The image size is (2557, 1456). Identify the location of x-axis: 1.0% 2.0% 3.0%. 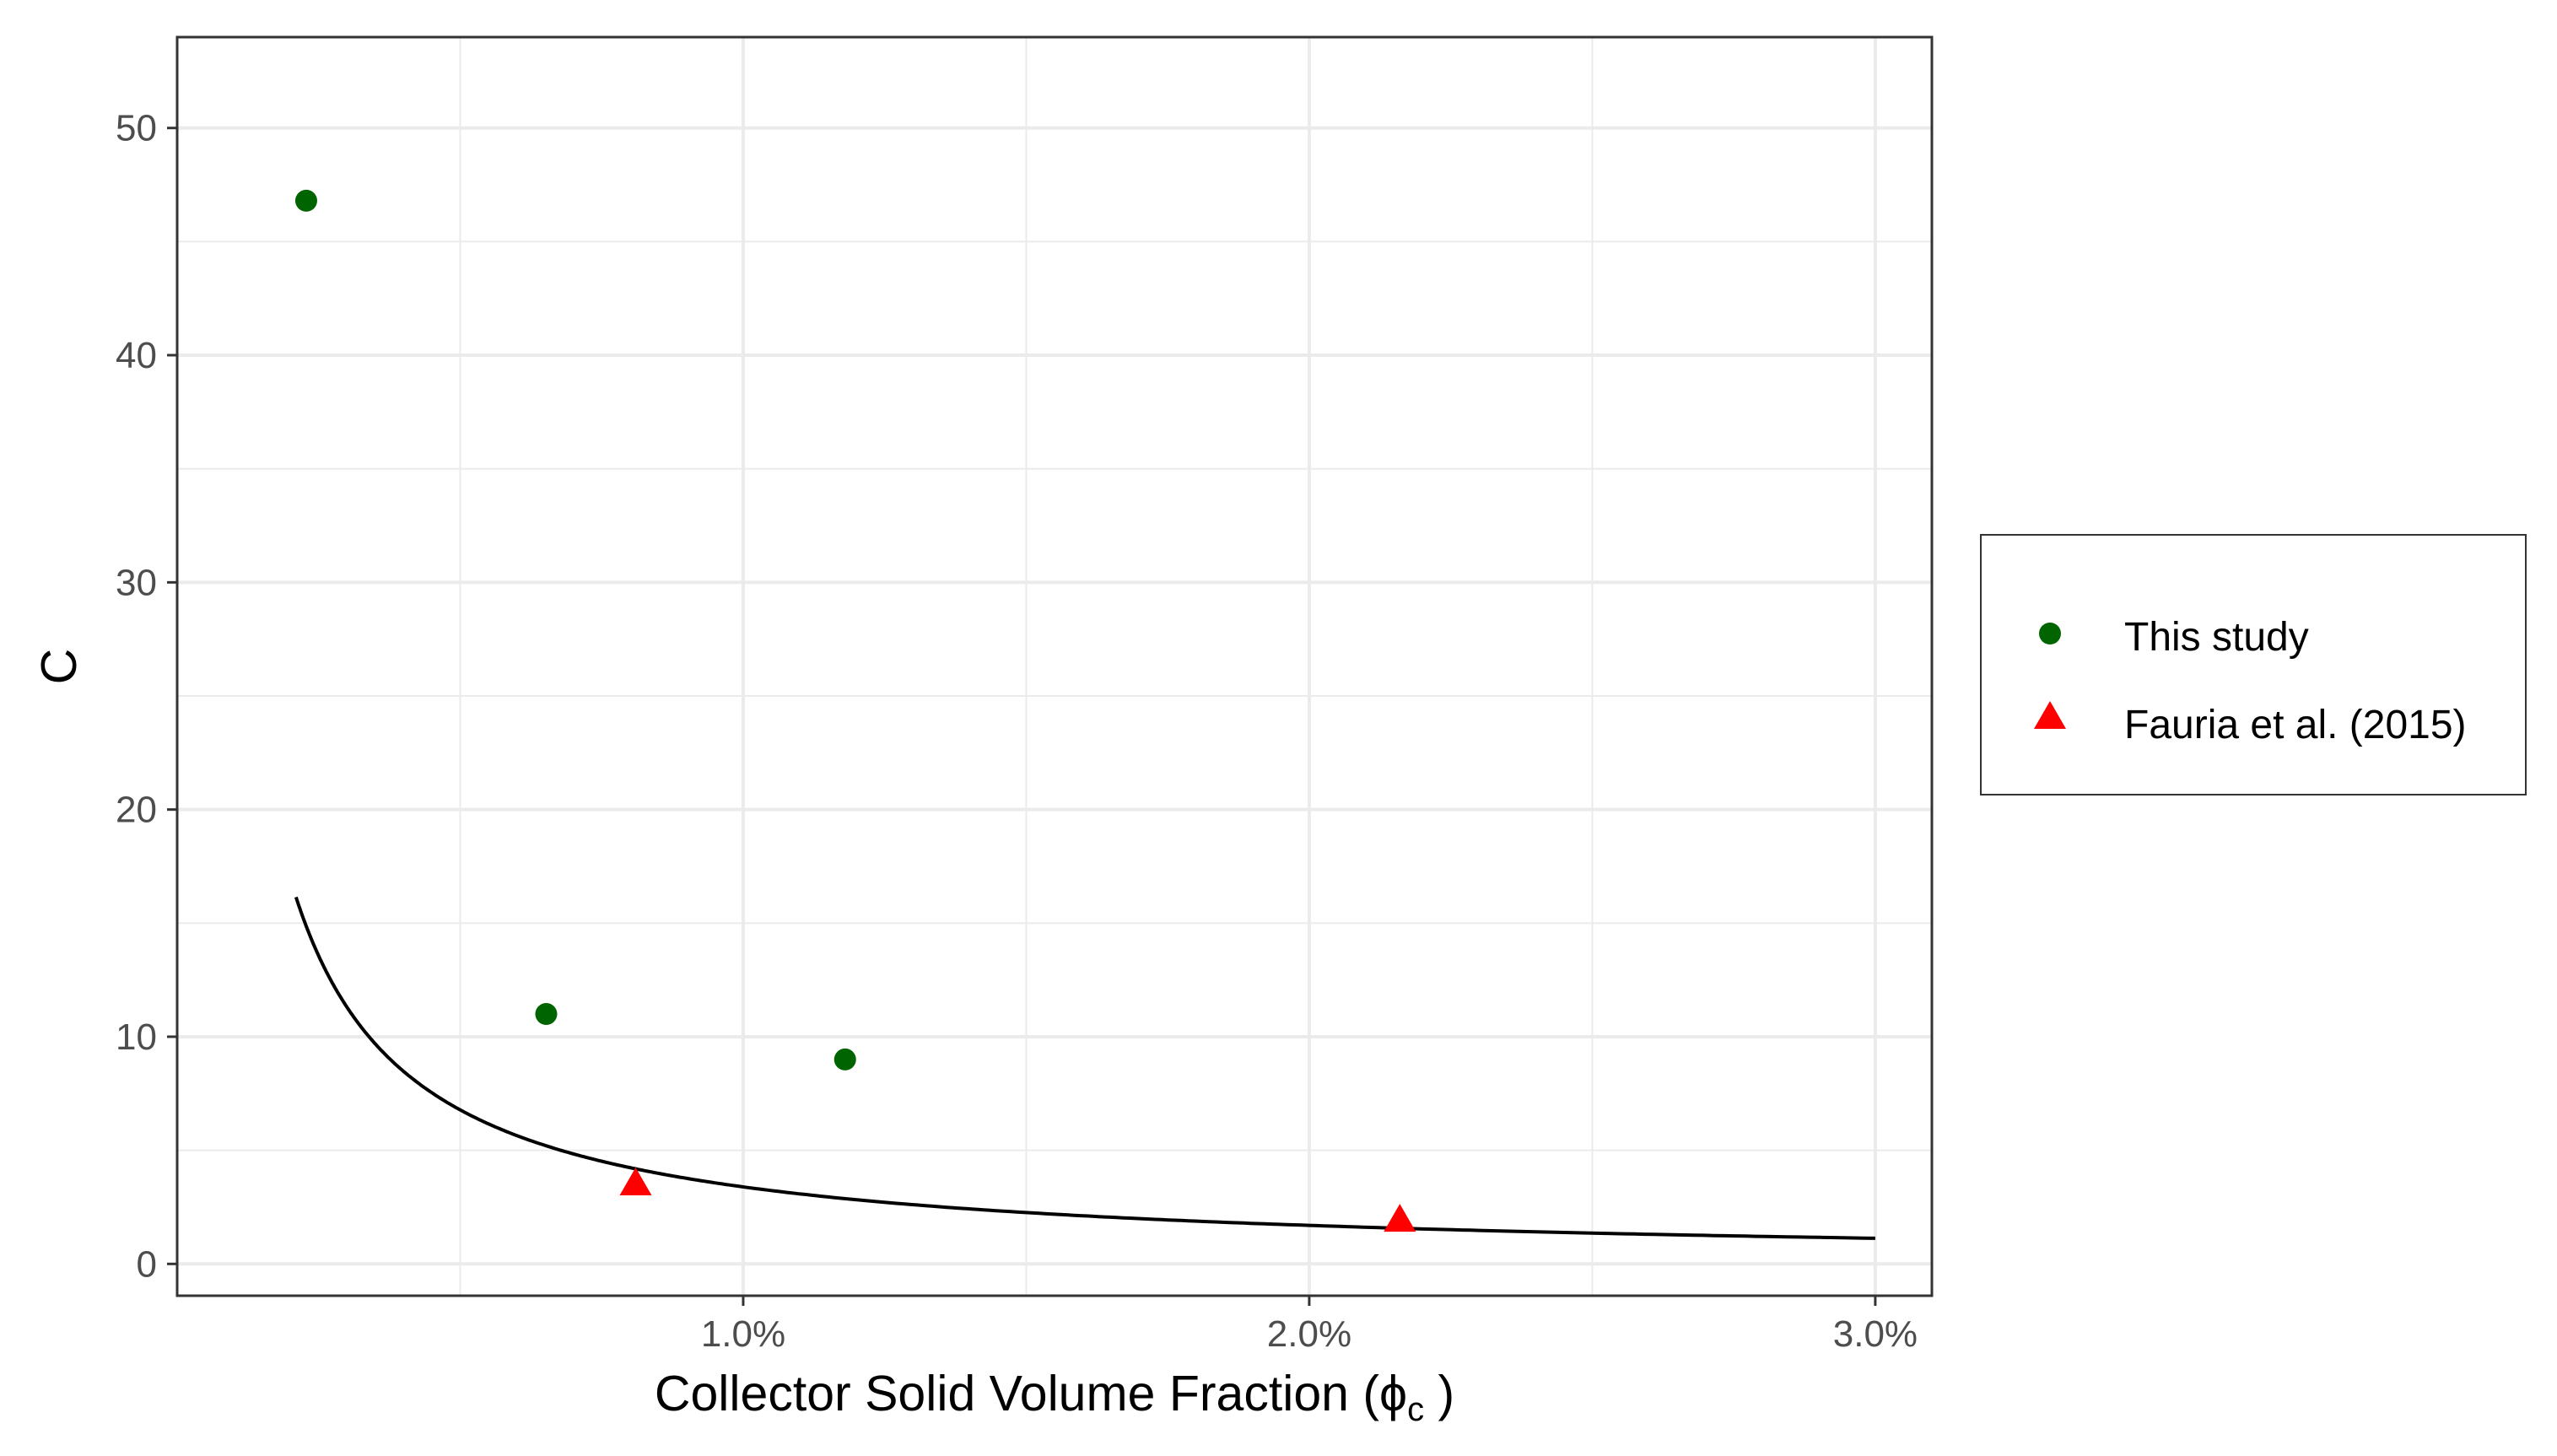
(1310, 1325).